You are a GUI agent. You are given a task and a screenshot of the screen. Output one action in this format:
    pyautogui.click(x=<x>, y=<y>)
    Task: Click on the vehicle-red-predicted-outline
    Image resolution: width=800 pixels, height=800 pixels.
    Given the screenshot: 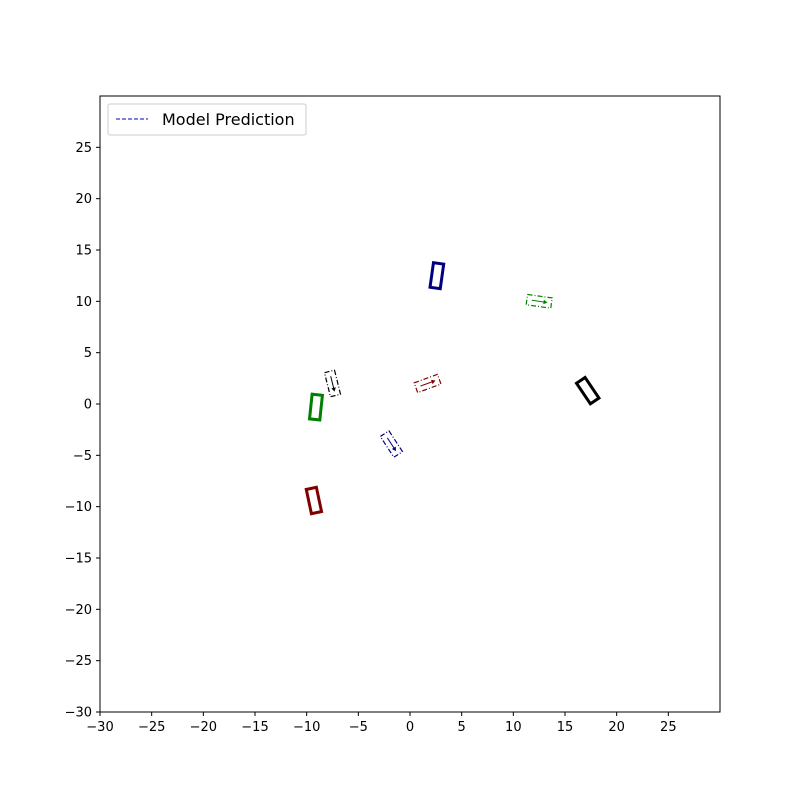 What is the action you would take?
    pyautogui.click(x=427, y=383)
    